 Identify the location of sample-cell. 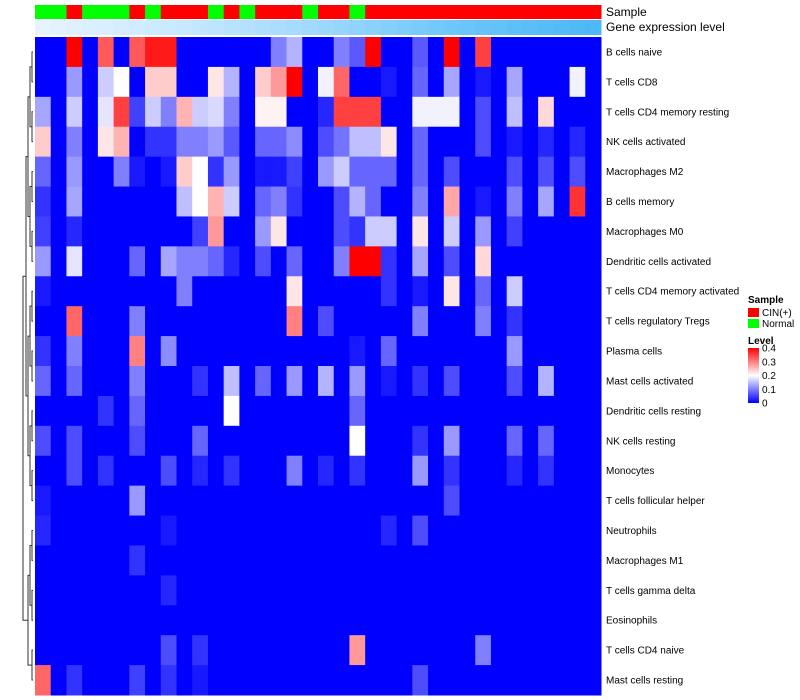
(514, 12).